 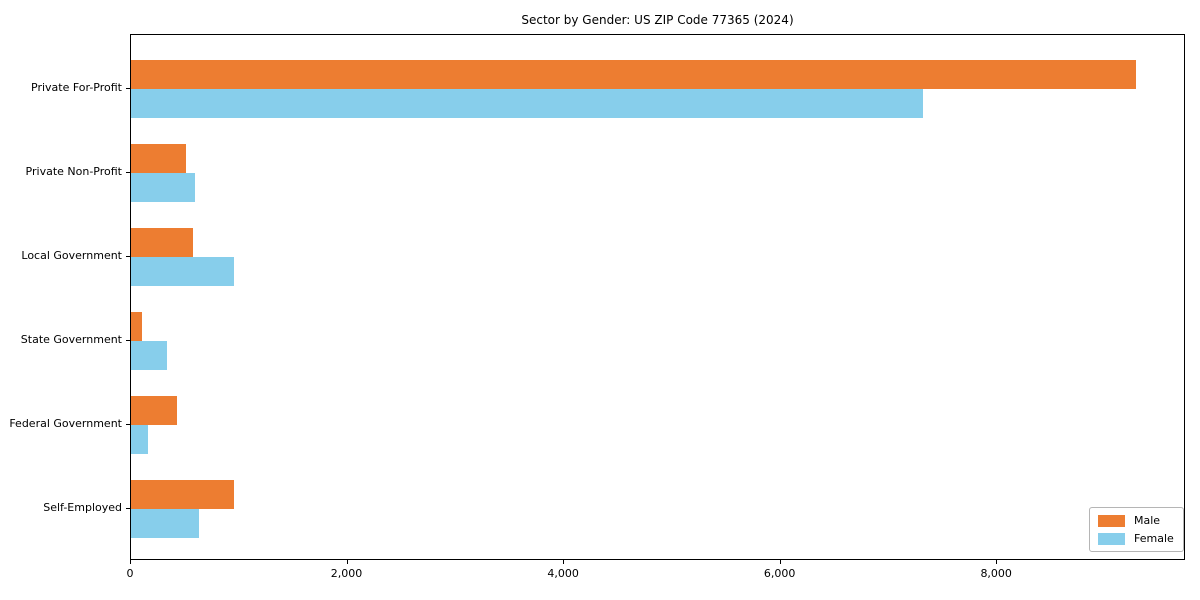 I want to click on y-tick-label: Self-Employed, so click(x=82, y=507).